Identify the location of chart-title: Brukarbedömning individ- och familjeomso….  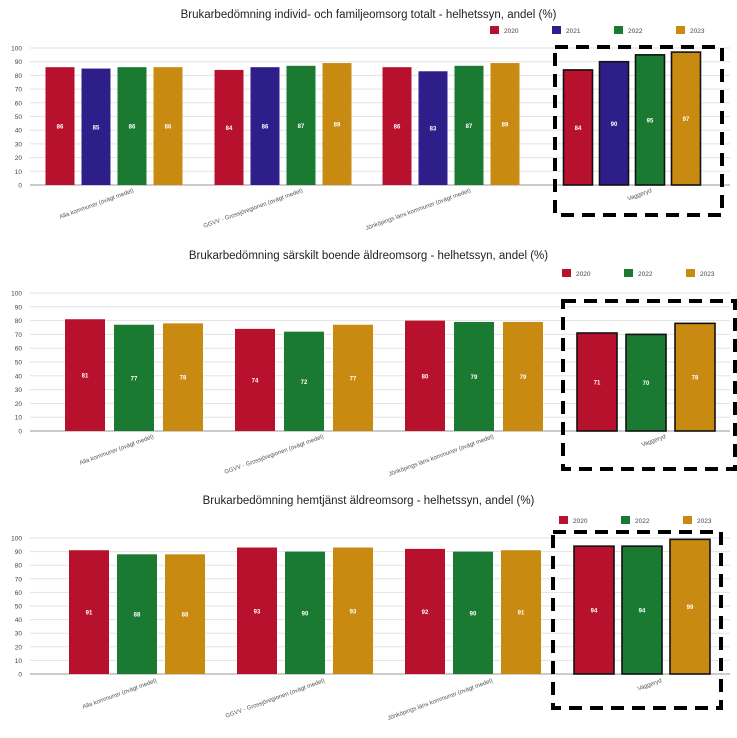
(368, 15).